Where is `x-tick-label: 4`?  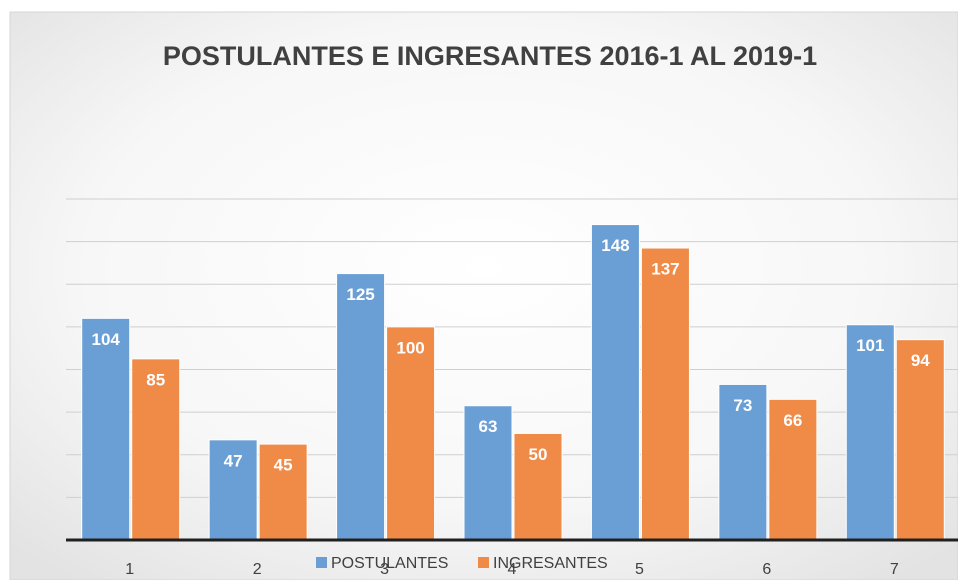
x-tick-label: 4 is located at coordinates (512, 569).